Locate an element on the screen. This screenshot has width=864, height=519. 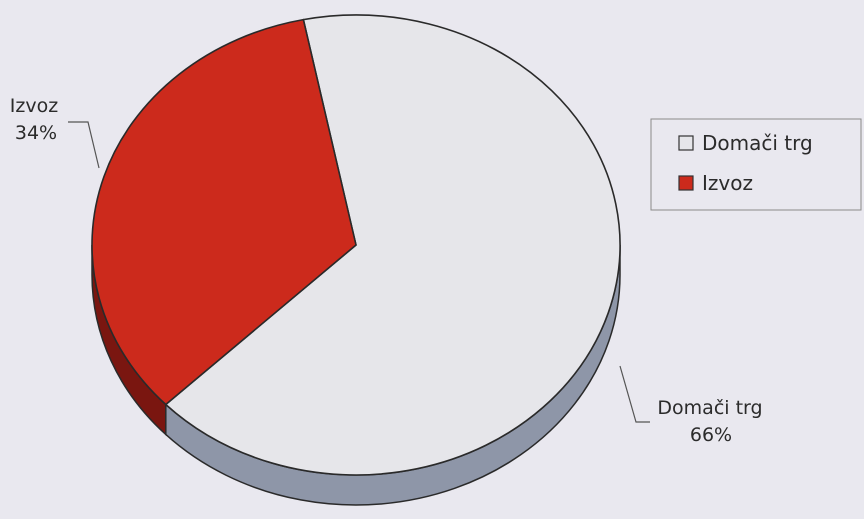
label-izvoz: Izvoz 34% is located at coordinates (55, 132).